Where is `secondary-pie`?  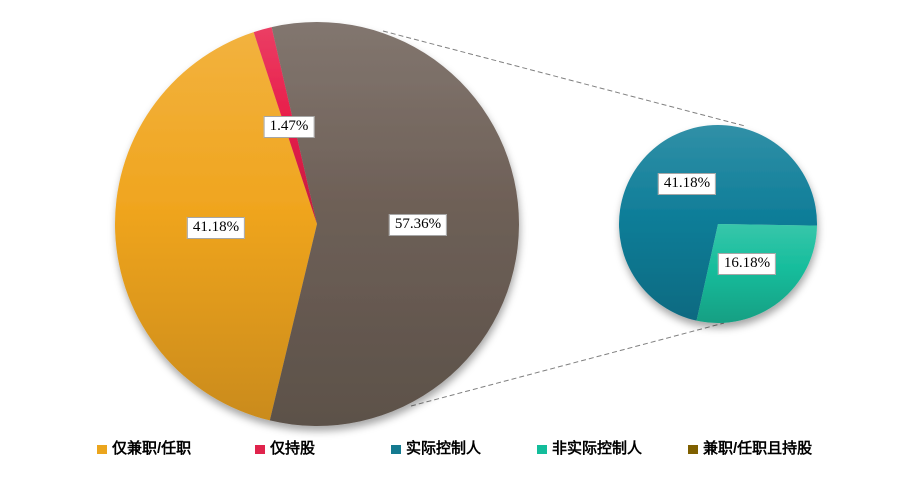
secondary-pie is located at coordinates (718, 223).